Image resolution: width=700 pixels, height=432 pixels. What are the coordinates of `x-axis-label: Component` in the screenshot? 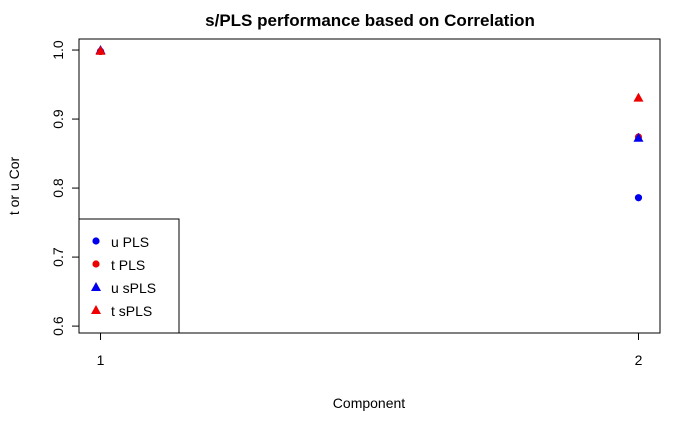 It's located at (369, 403).